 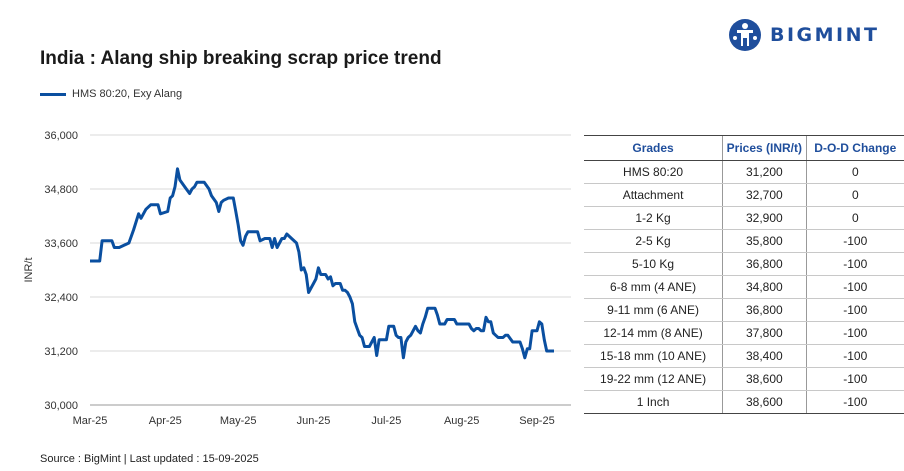 I want to click on cell-price: 32,700, so click(x=764, y=195).